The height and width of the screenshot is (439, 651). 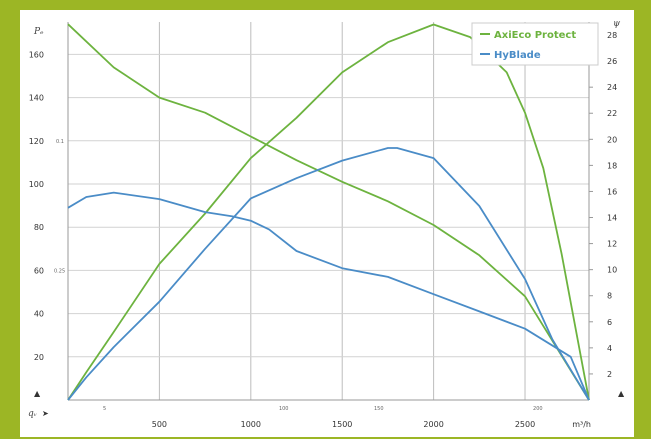 I want to click on y-right-tick-label: 10, so click(x=612, y=270).